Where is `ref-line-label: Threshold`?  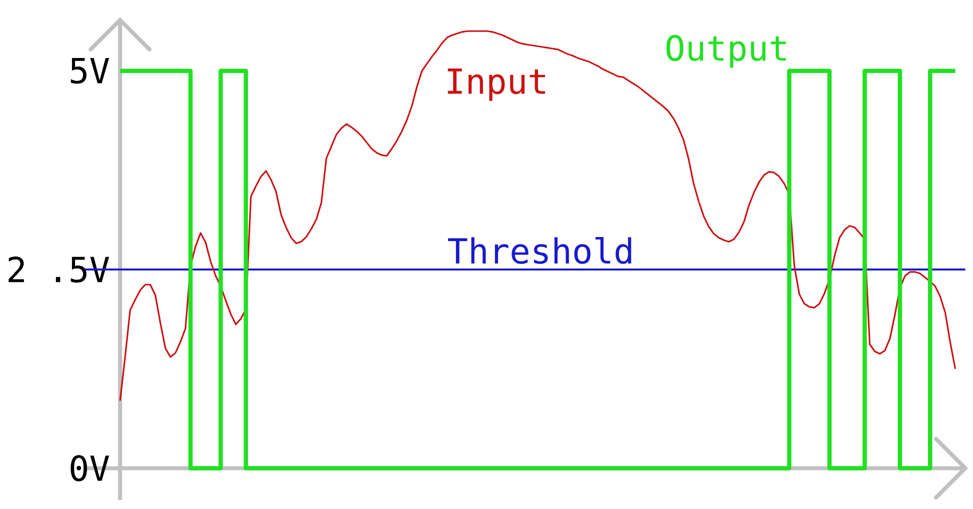
ref-line-label: Threshold is located at coordinates (540, 250).